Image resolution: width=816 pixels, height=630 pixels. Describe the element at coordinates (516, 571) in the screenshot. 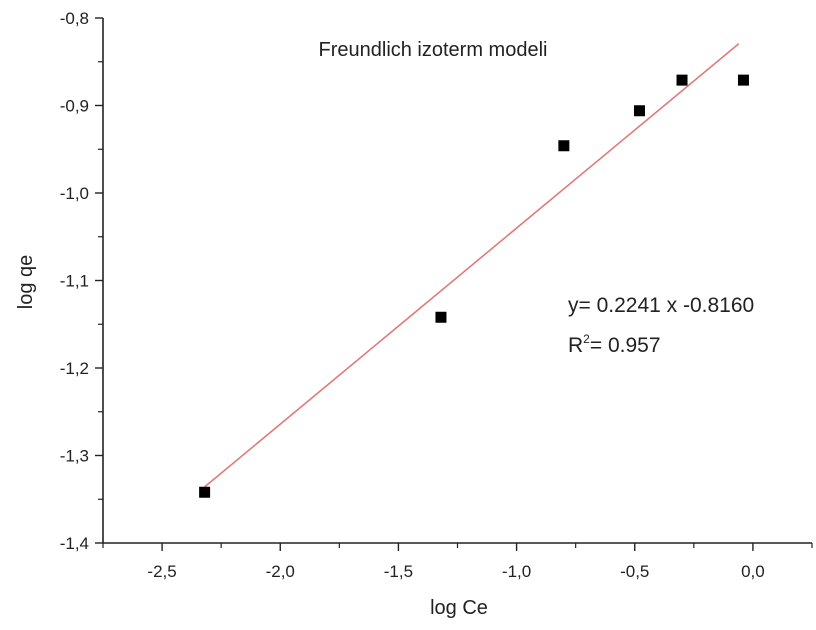

I see `x-tick-label: -1,0` at that location.